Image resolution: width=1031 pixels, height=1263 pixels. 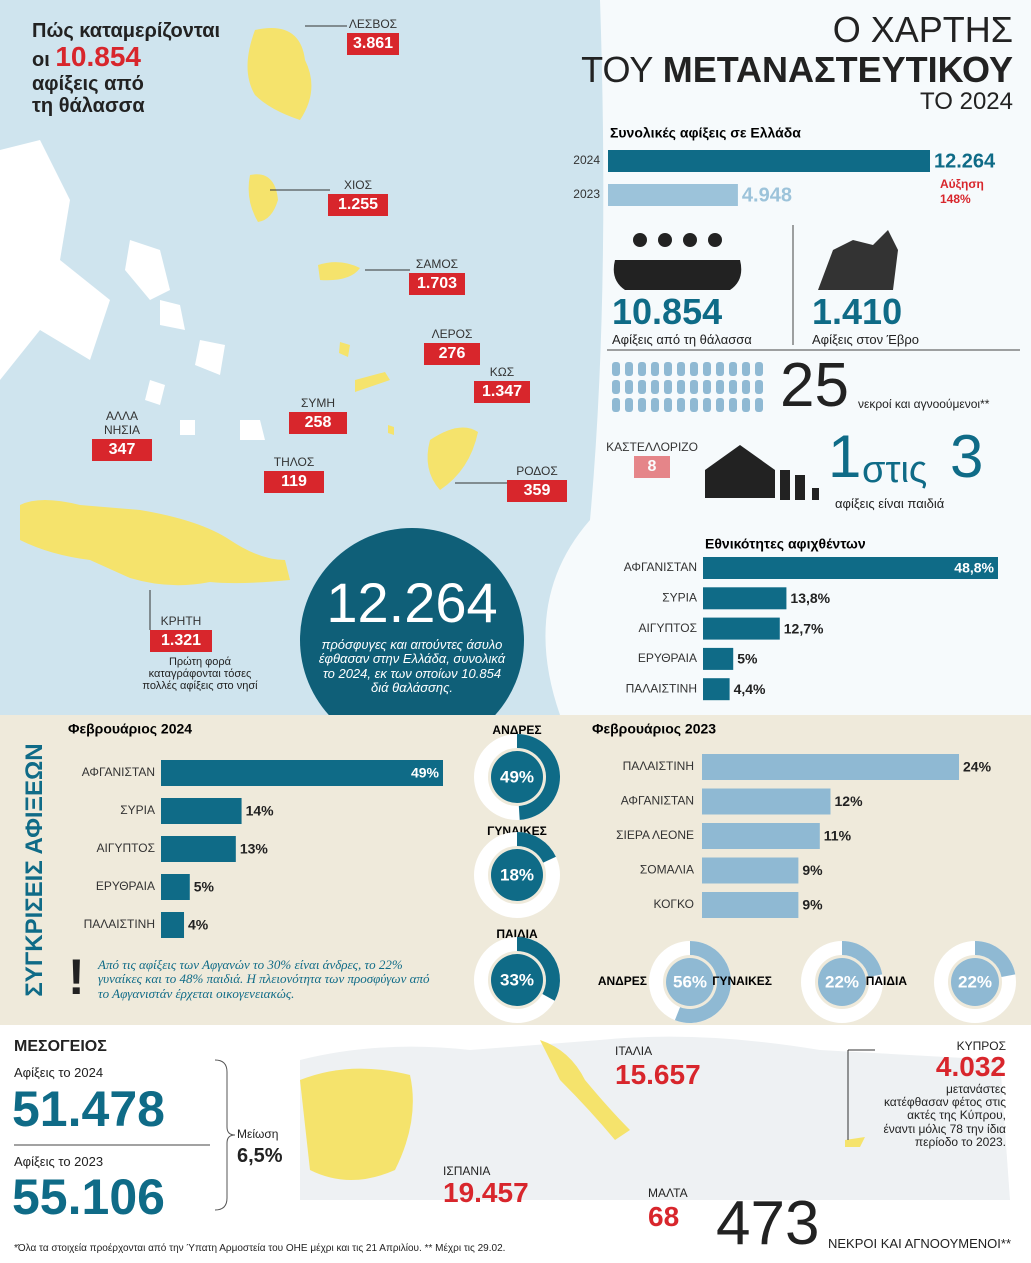 What do you see at coordinates (799, 485) in the screenshot?
I see `family-icon` at bounding box center [799, 485].